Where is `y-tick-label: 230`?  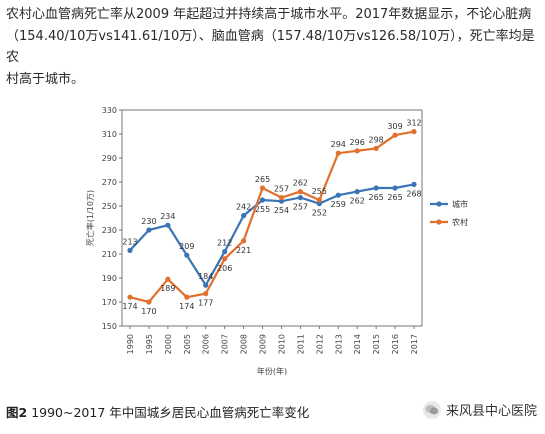 y-tick-label: 230 is located at coordinates (109, 230).